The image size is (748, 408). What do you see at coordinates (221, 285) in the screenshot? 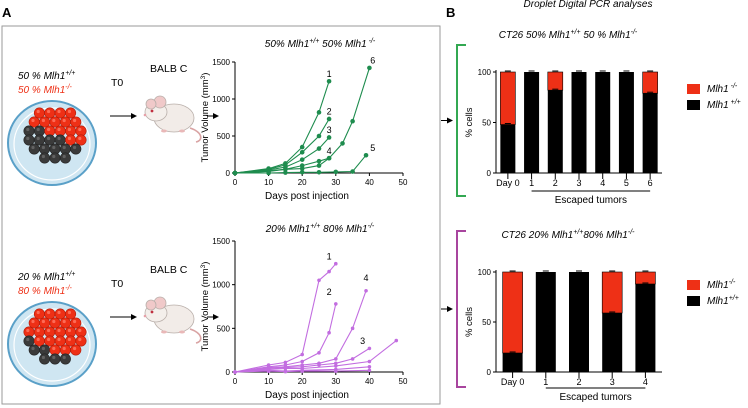
I see `y-tick-label: 1000` at bounding box center [221, 285].